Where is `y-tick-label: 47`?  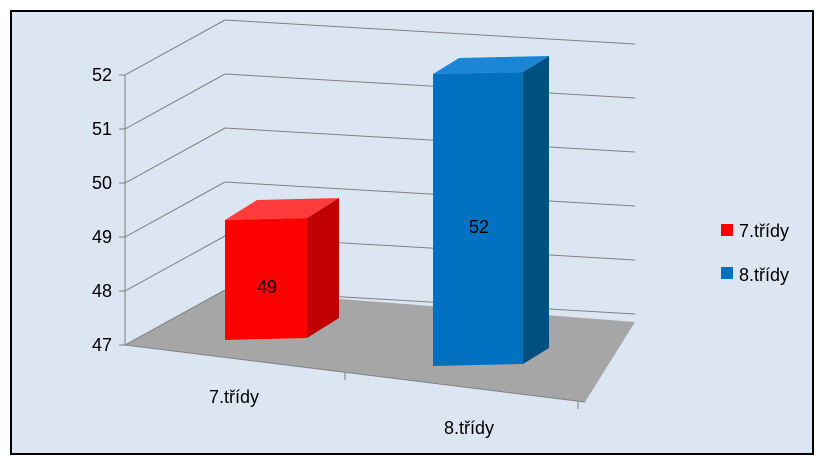
y-tick-label: 47 is located at coordinates (102, 345).